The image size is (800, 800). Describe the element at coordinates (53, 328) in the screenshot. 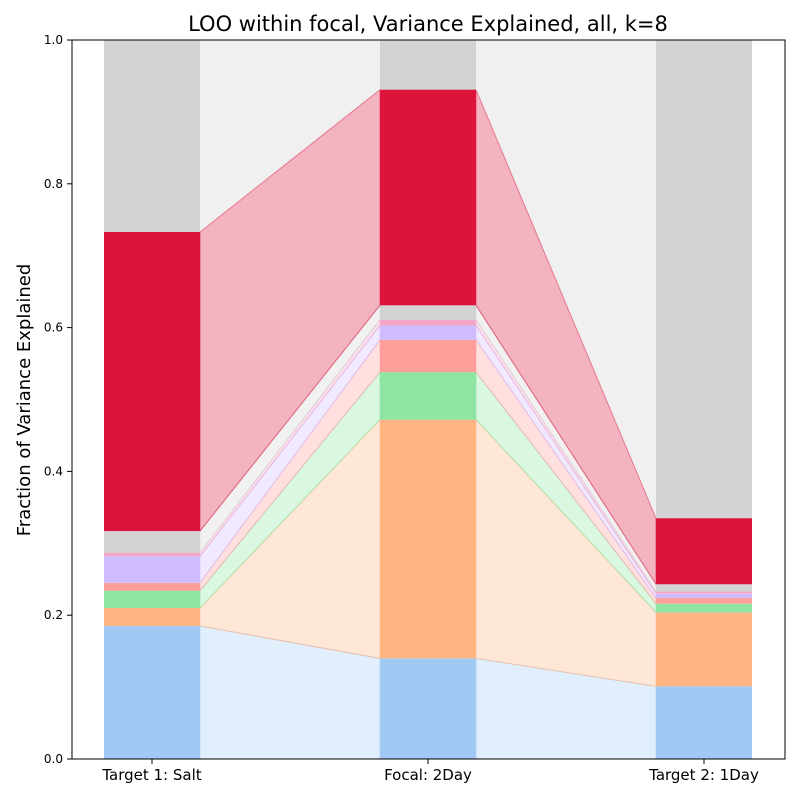

I see `y-tick-label: 0.6` at that location.